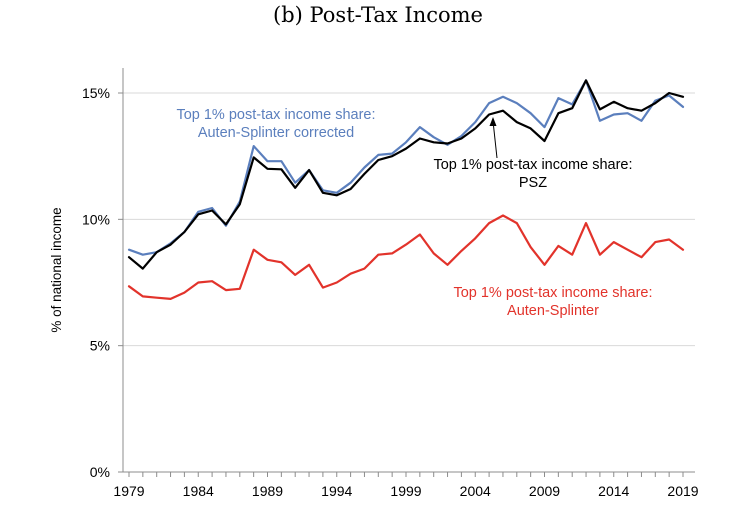 The image size is (756, 506). Describe the element at coordinates (96, 93) in the screenshot. I see `y-tick-label: 15%` at that location.